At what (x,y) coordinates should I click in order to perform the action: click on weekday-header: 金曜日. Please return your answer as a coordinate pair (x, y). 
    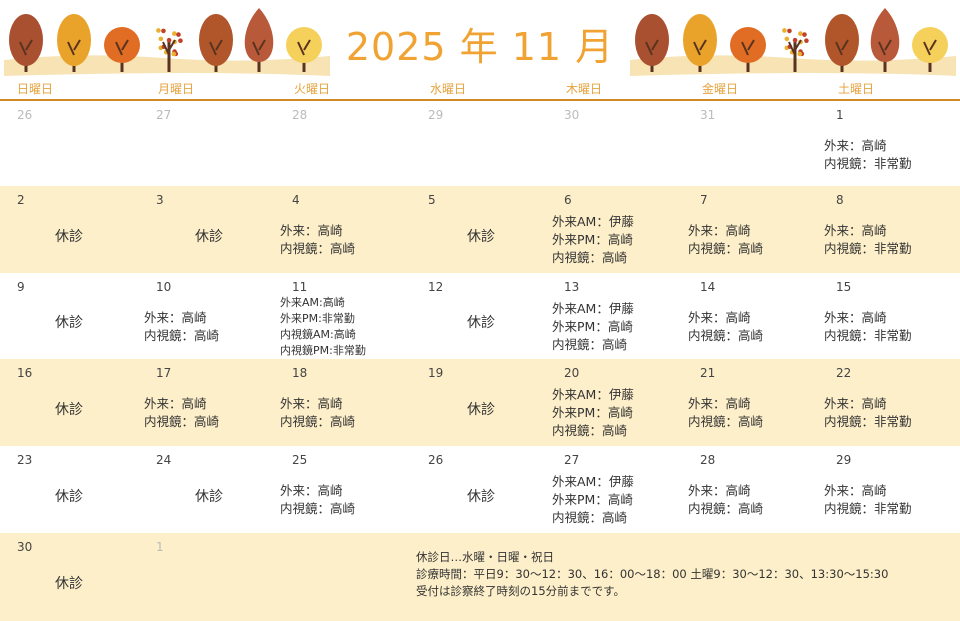
    Looking at the image, I should click on (720, 89).